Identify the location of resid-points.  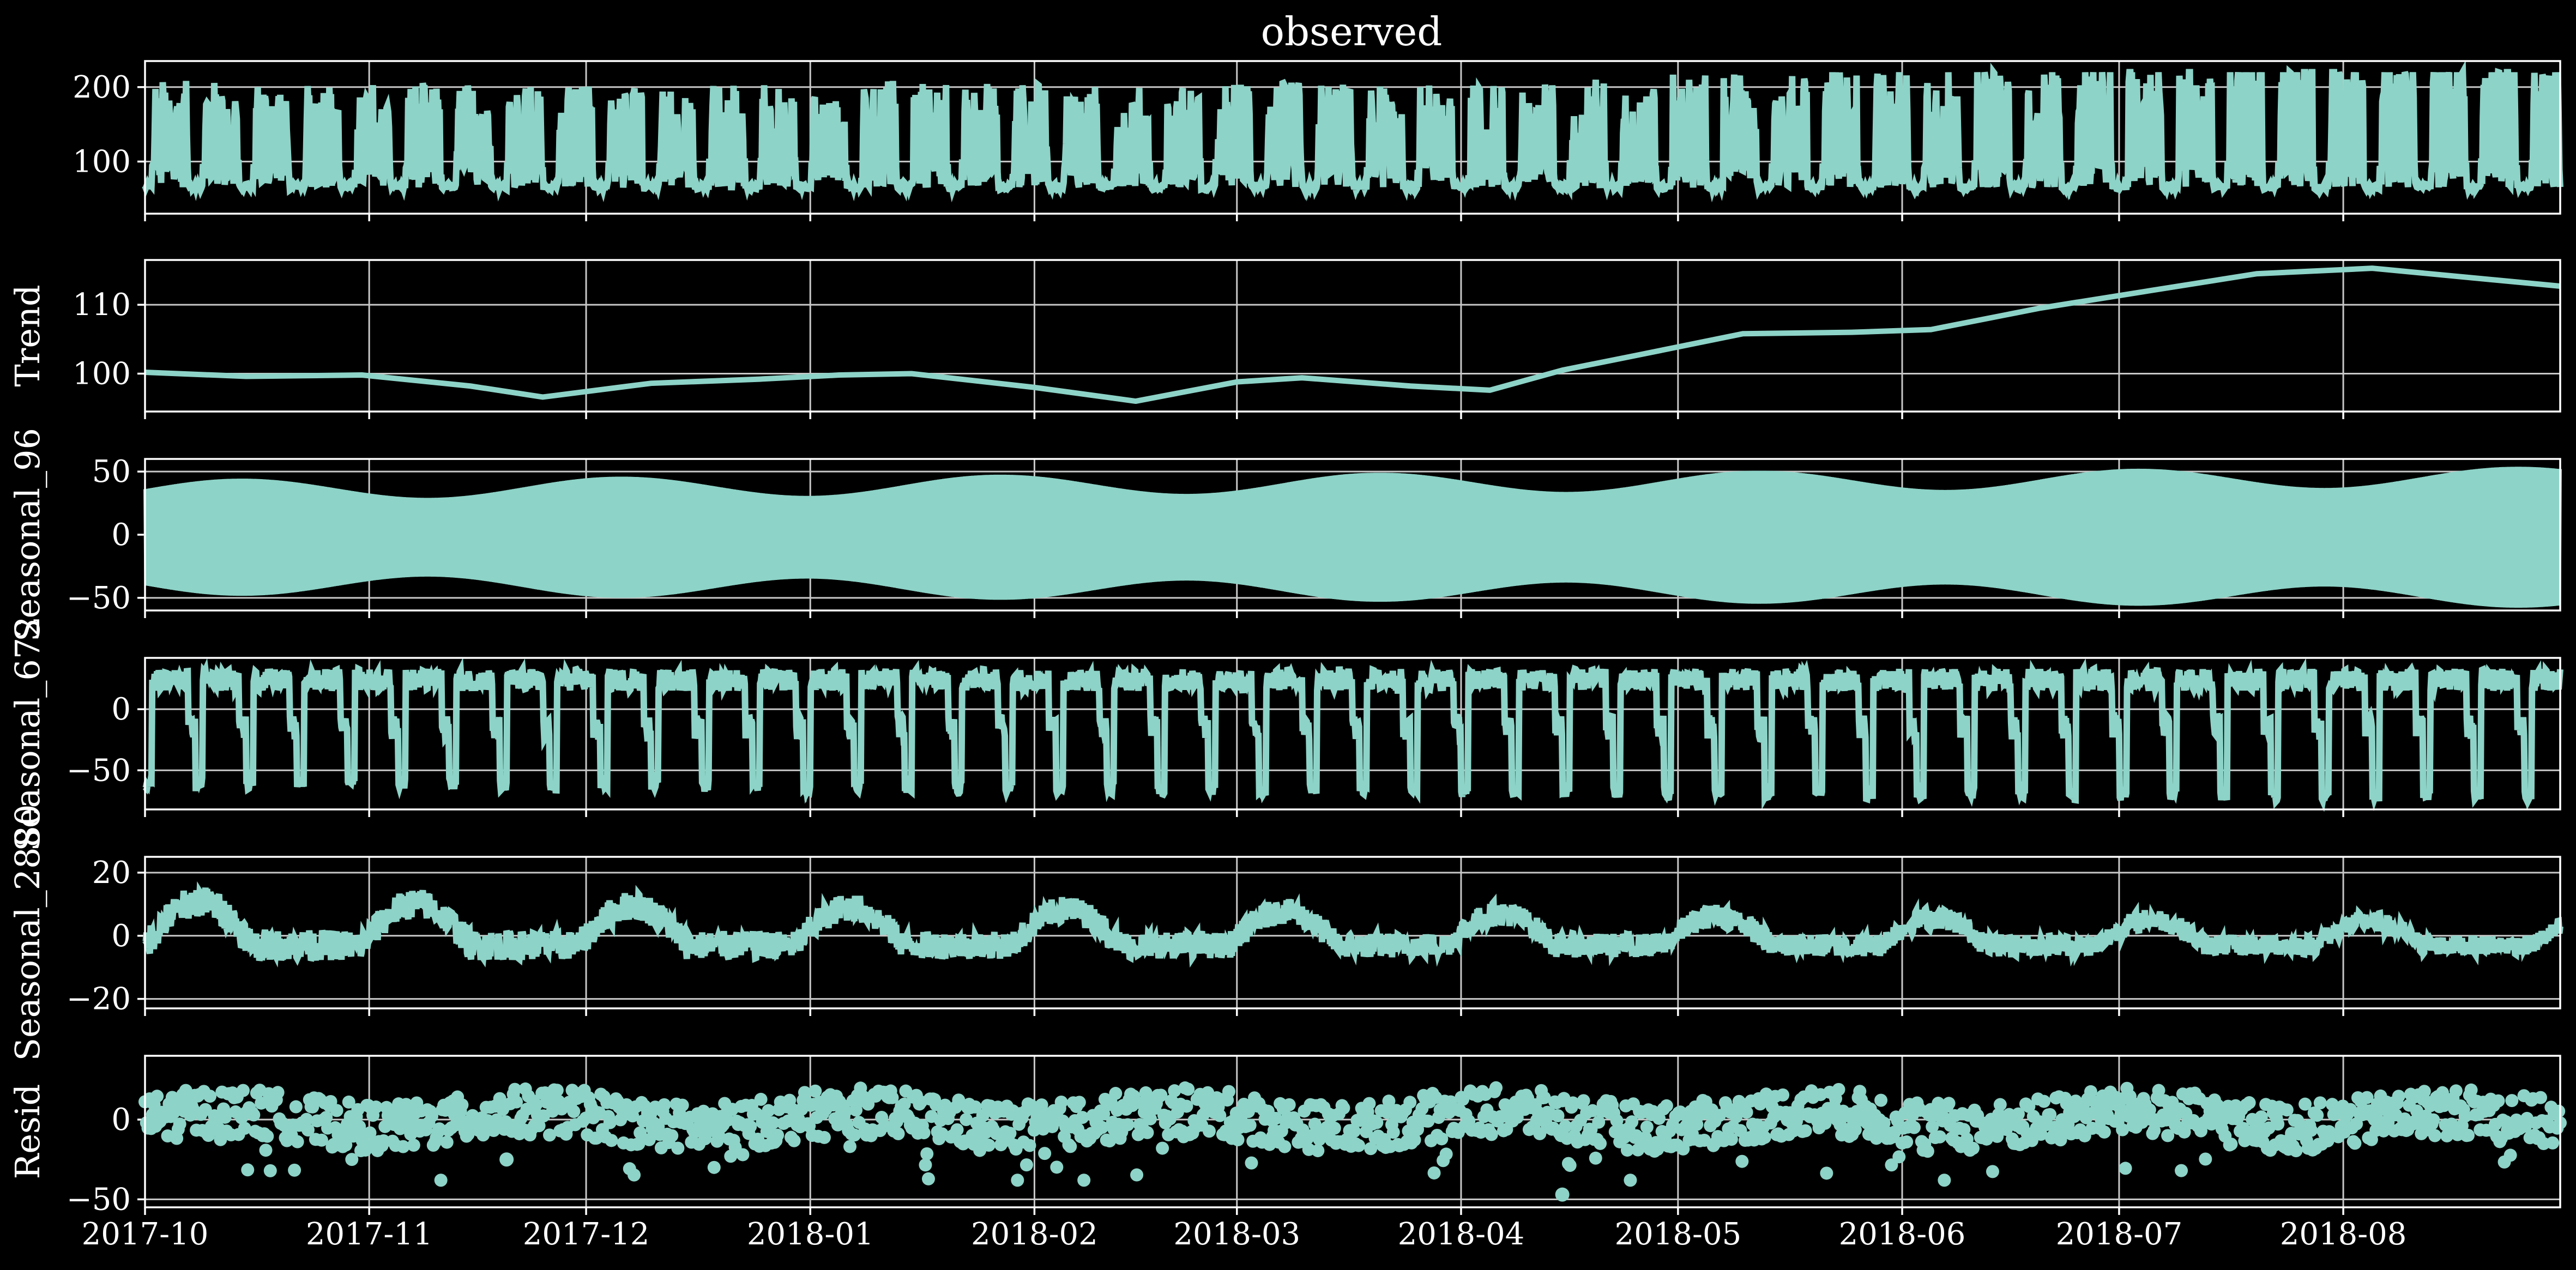
(1352, 1134).